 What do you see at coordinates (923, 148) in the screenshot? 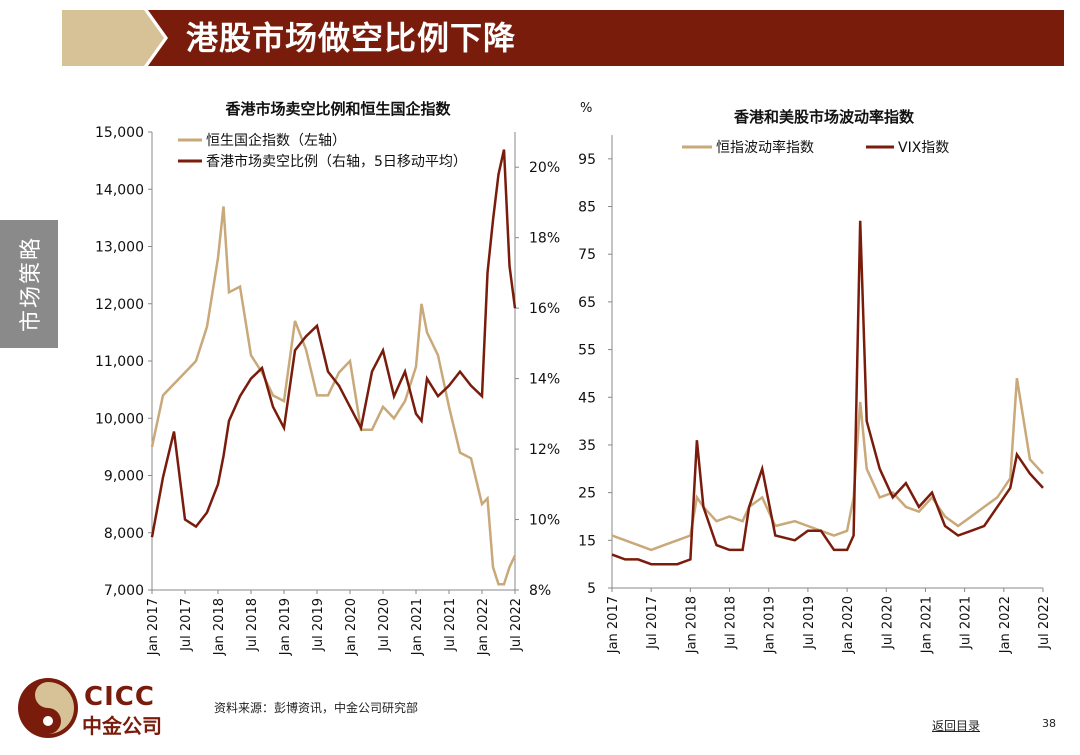
I see `legend-label-vix: VIX指数` at bounding box center [923, 148].